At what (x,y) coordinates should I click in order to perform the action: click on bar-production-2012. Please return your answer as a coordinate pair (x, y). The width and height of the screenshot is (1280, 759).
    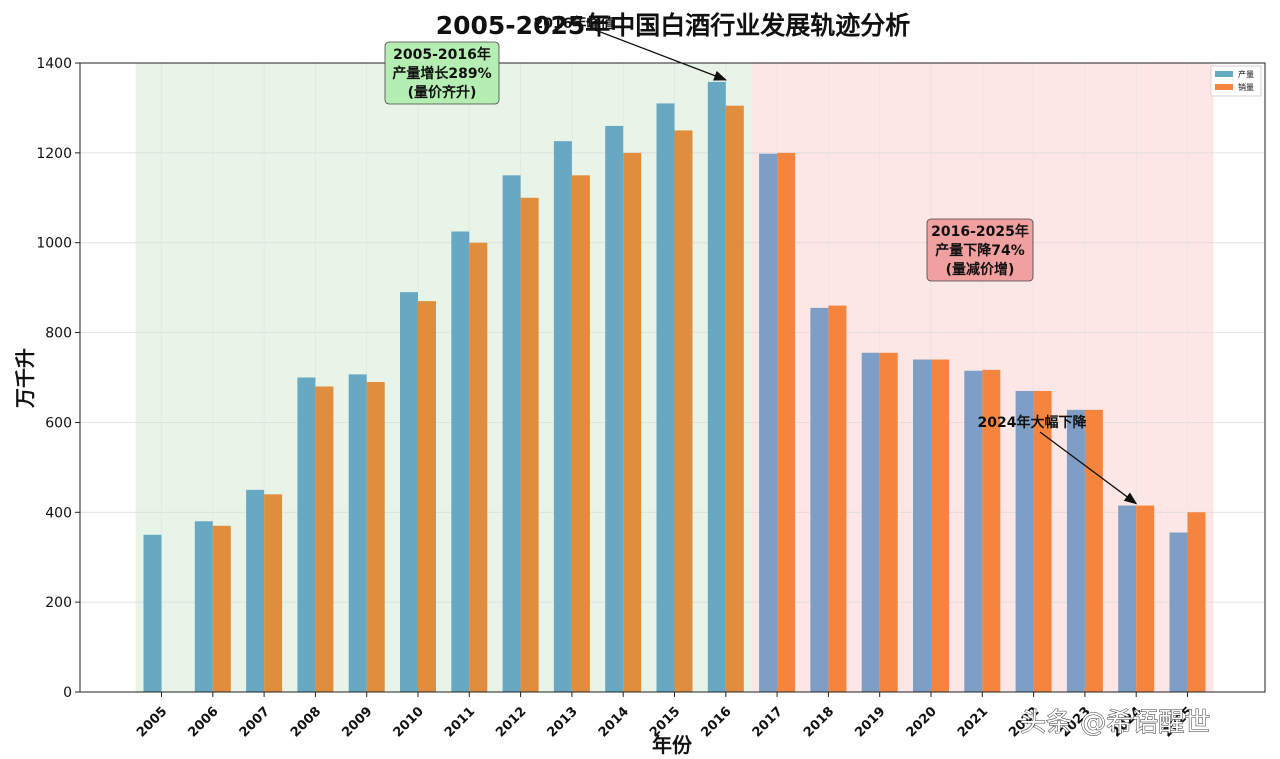
    Looking at the image, I should click on (511, 434).